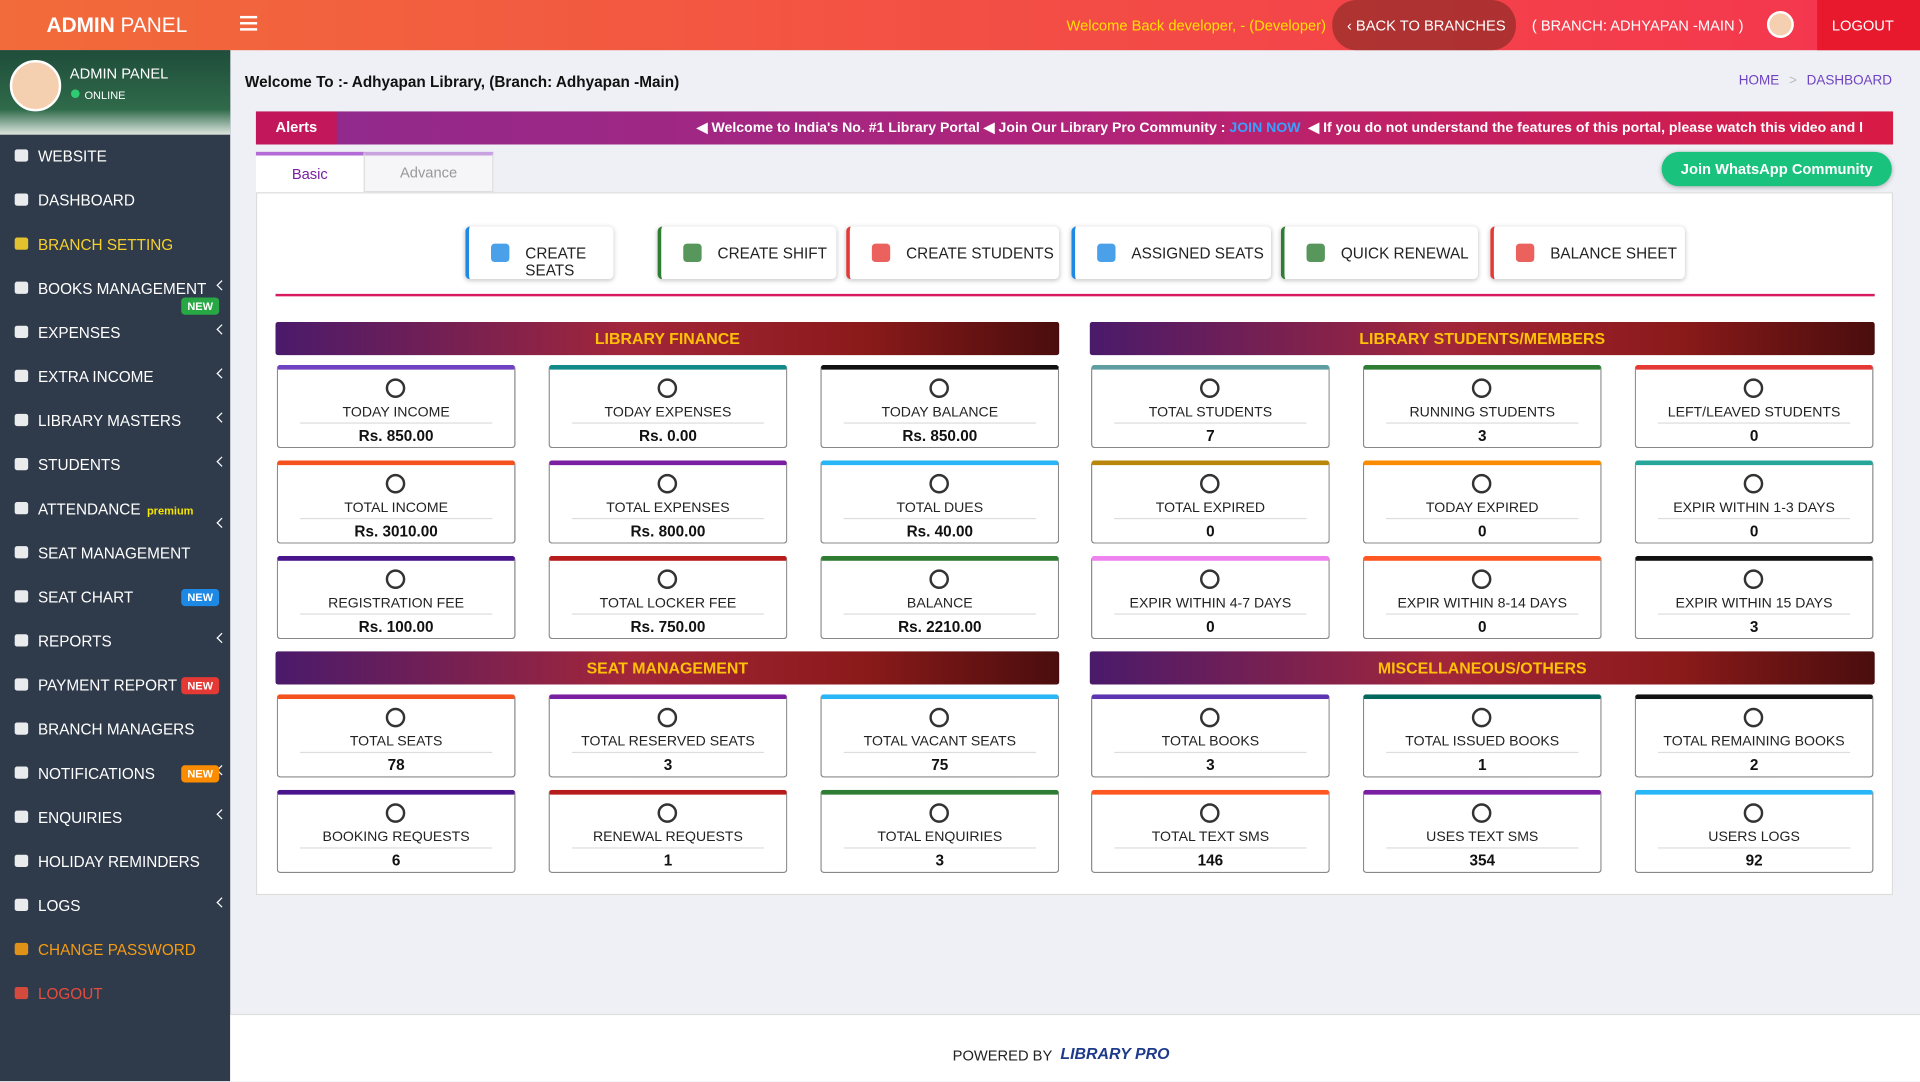  I want to click on menu-item: HOLIDAY REMINDERS, so click(115, 862).